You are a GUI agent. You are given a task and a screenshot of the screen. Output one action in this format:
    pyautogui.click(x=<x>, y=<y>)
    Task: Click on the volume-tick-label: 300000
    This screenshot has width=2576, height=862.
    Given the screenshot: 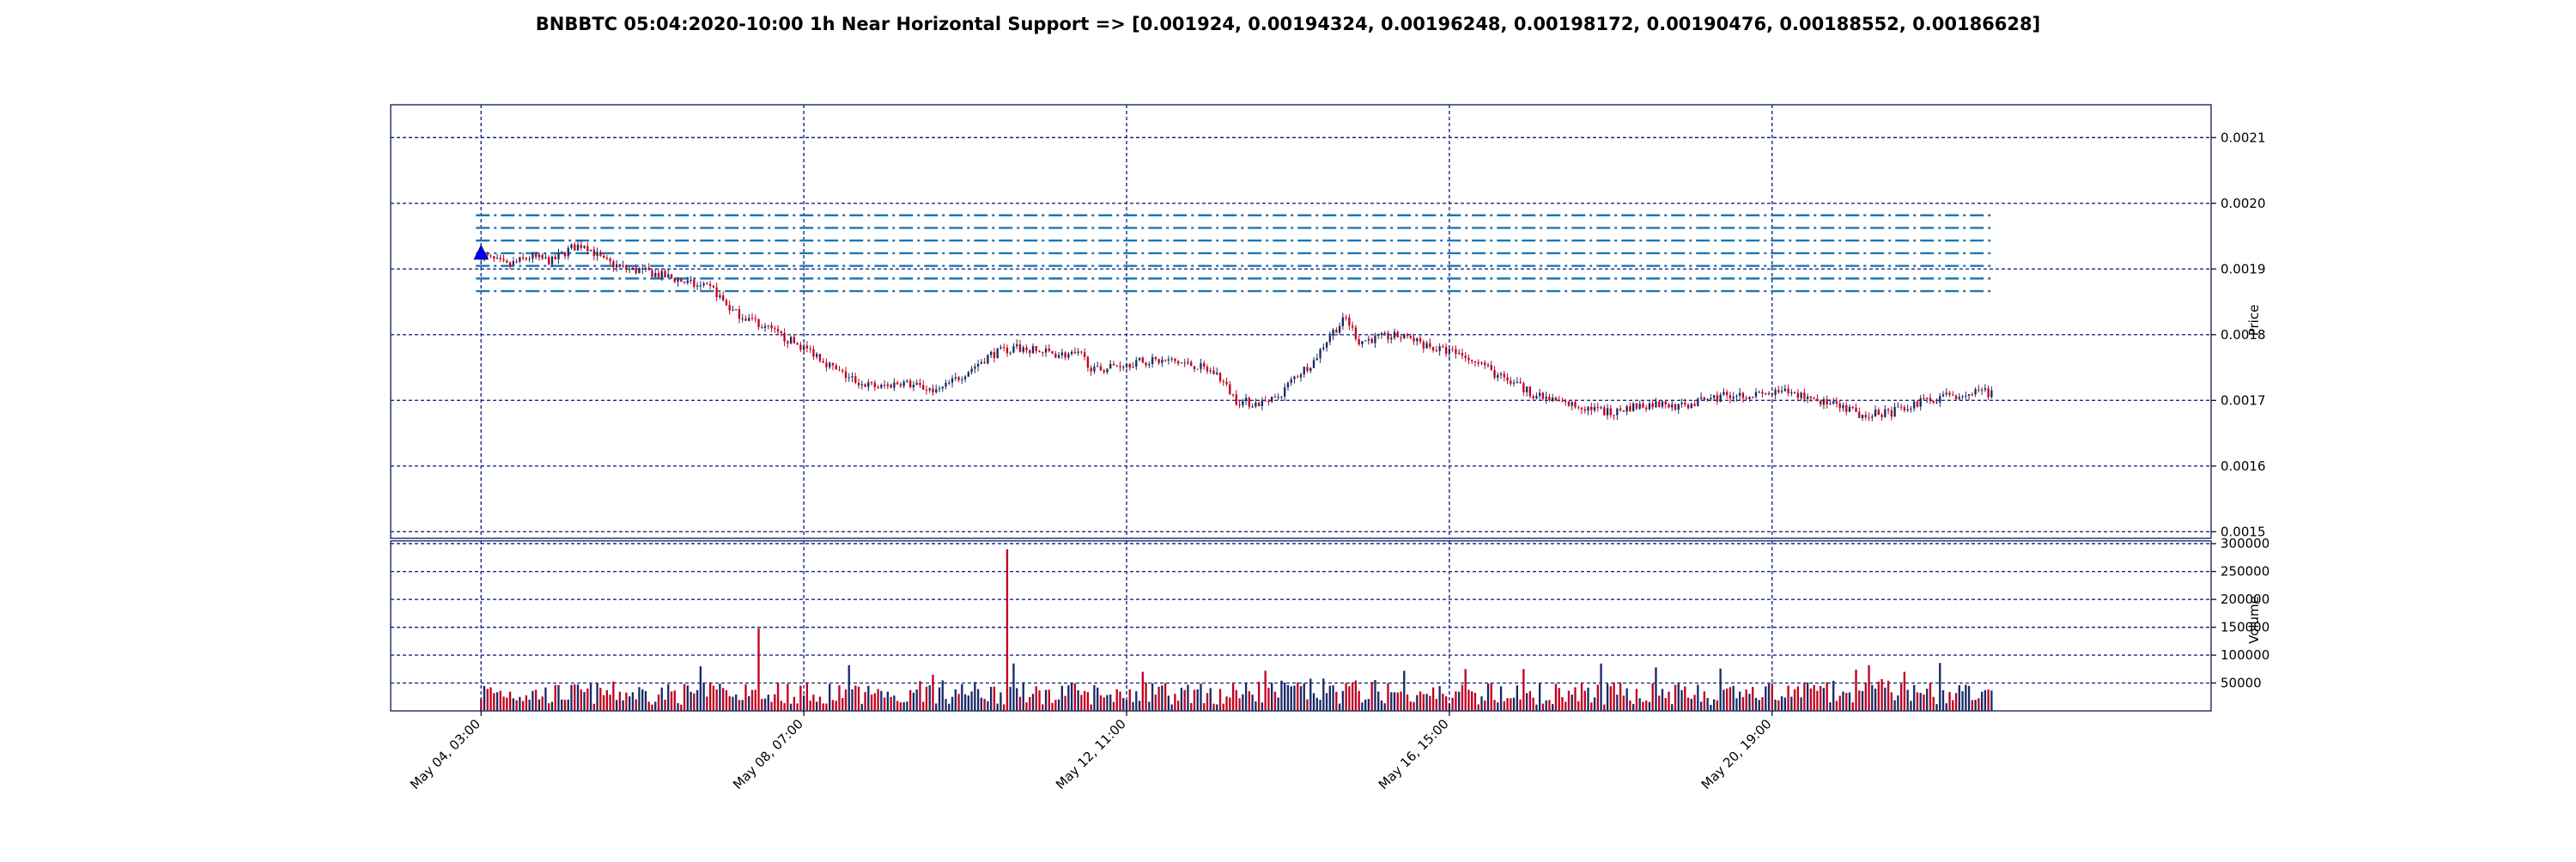 What is the action you would take?
    pyautogui.click(x=2245, y=543)
    